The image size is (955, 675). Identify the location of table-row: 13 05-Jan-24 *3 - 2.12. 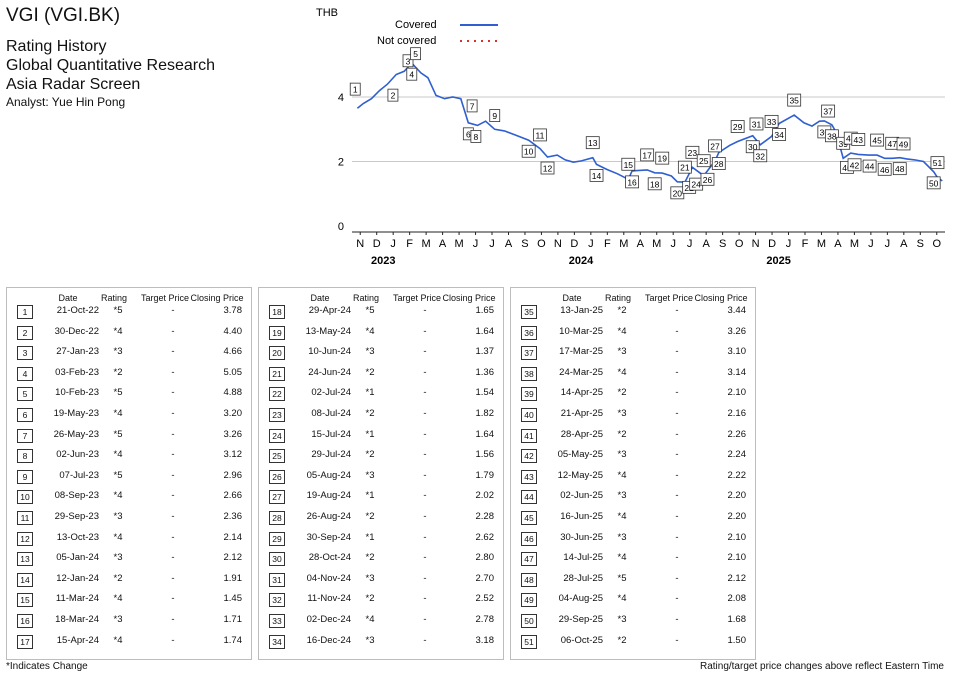
(129, 559).